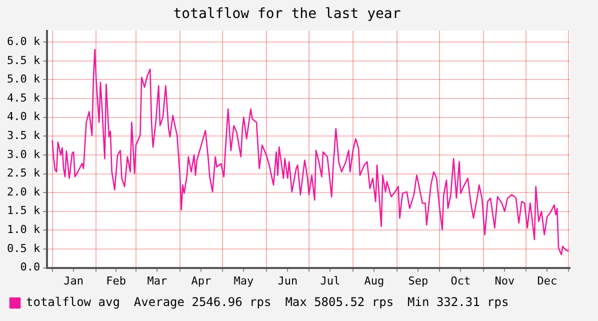 Image resolution: width=598 pixels, height=321 pixels. I want to click on y-tick-label: 0.0, so click(30, 267).